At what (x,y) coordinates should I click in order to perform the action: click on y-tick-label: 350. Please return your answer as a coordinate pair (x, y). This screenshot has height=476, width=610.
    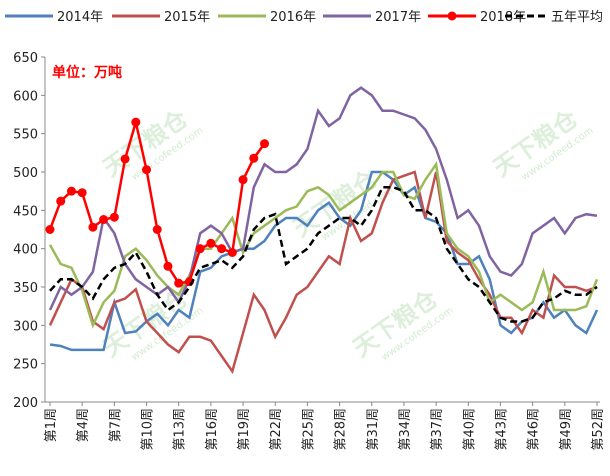
    Looking at the image, I should click on (25, 288).